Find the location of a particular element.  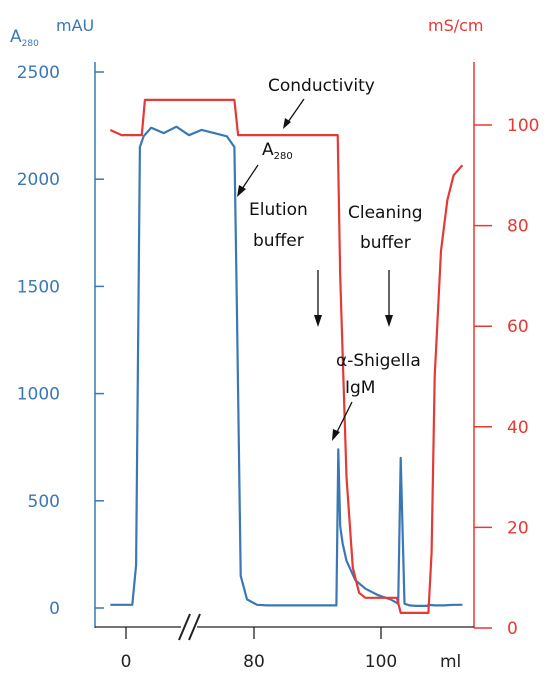

left-tick-label: 0 is located at coordinates (54, 609).